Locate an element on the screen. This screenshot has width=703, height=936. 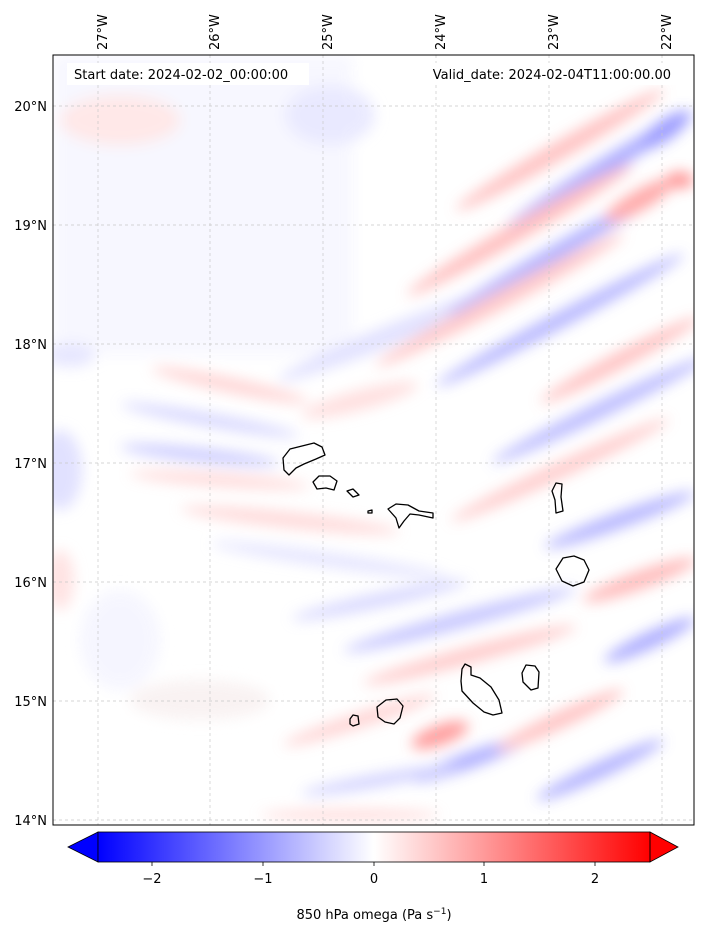
island-sao-nicolau is located at coordinates (410, 516).